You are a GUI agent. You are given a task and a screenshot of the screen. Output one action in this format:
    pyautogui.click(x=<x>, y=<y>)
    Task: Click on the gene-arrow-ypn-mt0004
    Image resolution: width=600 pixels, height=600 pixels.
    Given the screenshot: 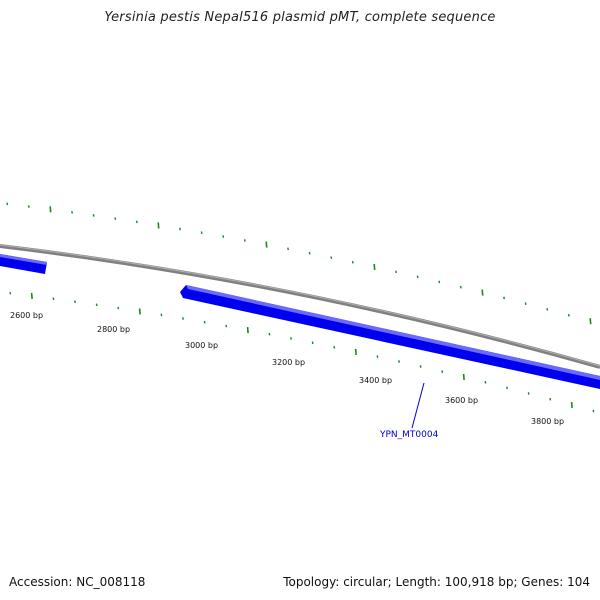 What is the action you would take?
    pyautogui.click(x=390, y=337)
    